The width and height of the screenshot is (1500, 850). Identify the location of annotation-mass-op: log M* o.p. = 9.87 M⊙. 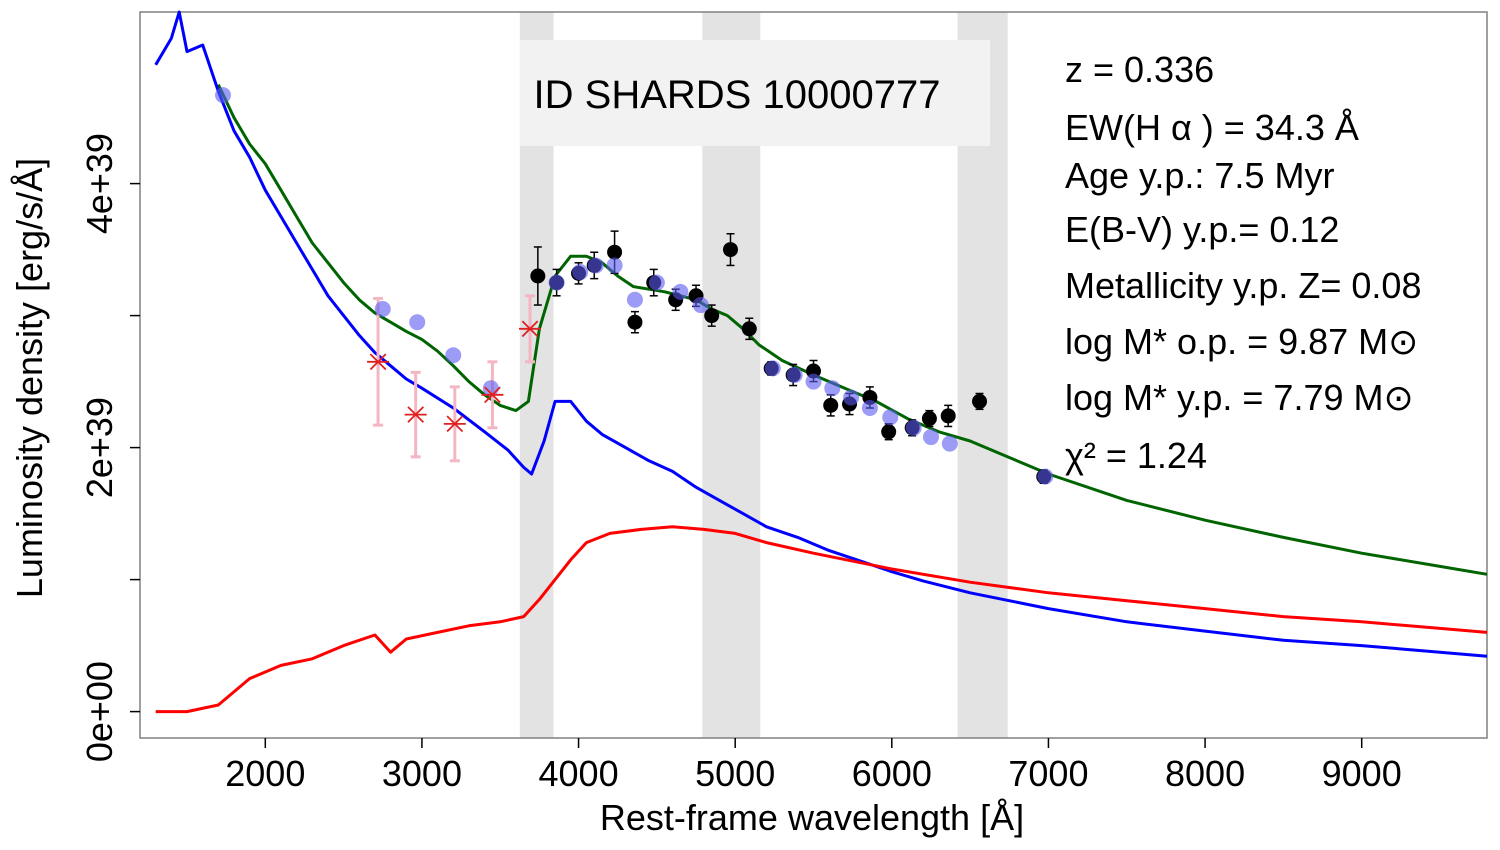
(1241, 341).